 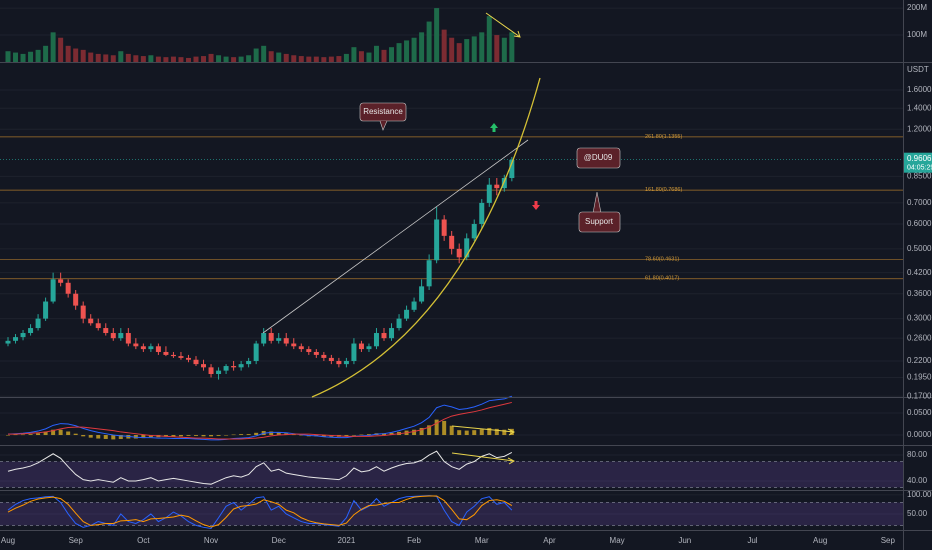 I want to click on indicator-band, so click(x=451, y=514).